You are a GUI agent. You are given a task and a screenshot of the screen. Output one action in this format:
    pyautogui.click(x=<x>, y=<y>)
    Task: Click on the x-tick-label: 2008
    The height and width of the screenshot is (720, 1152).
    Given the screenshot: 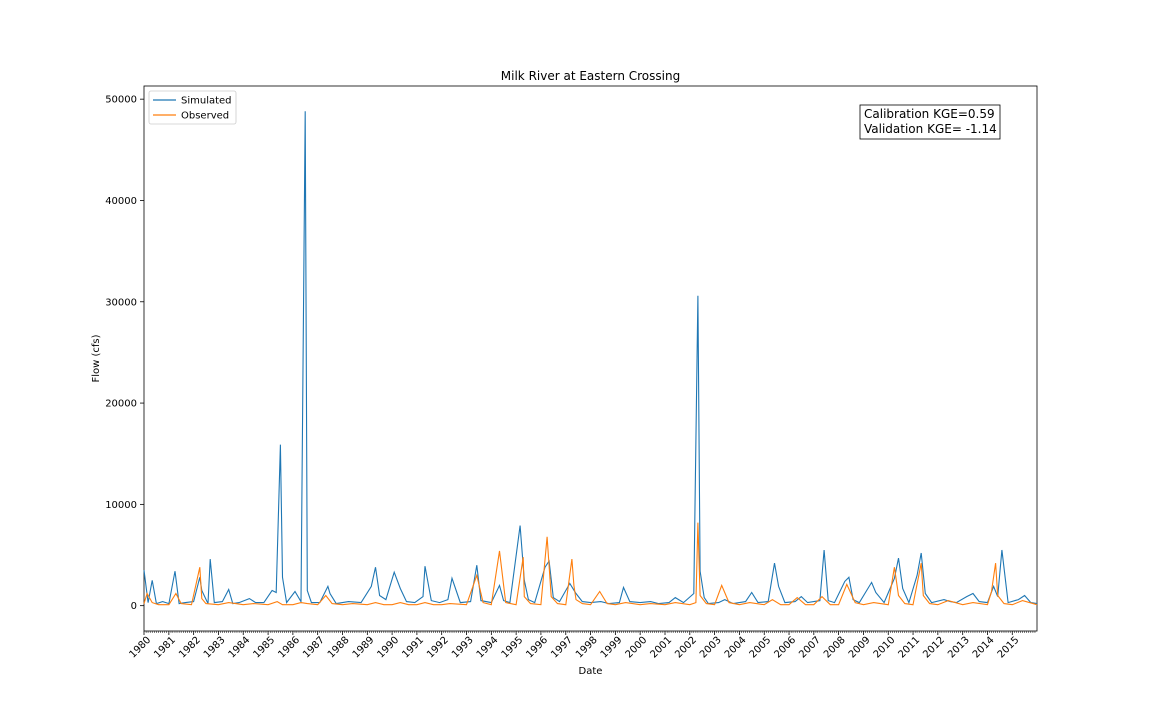 What is the action you would take?
    pyautogui.click(x=835, y=648)
    